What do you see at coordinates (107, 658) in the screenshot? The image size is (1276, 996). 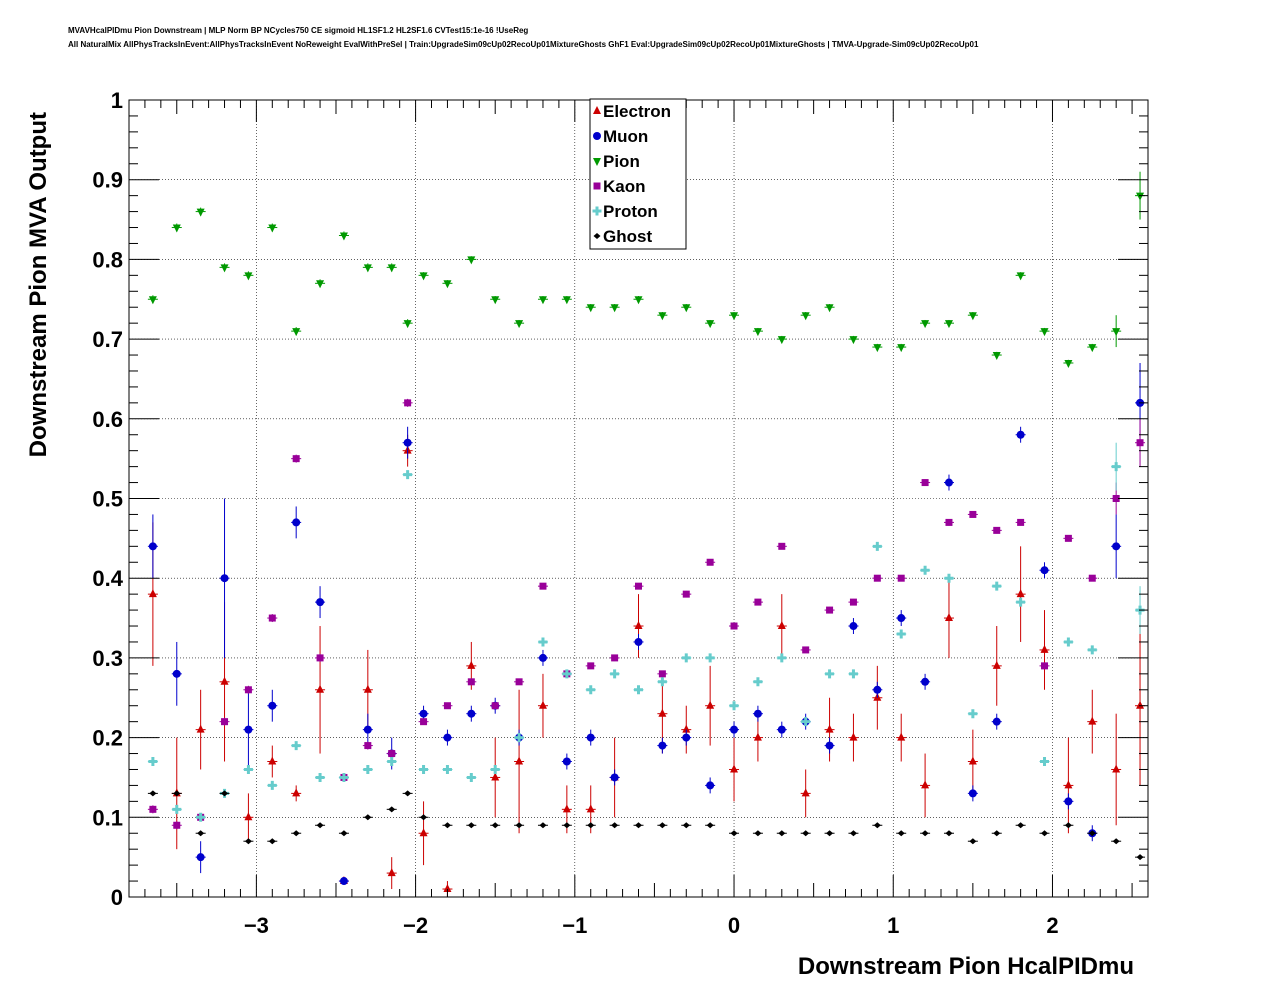 I see `y-tick-label: 0.3` at bounding box center [107, 658].